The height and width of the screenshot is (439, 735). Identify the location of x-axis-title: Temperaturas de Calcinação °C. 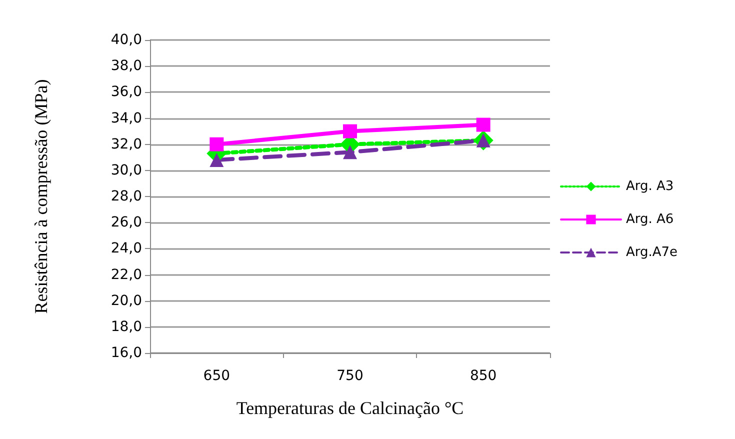
(350, 408).